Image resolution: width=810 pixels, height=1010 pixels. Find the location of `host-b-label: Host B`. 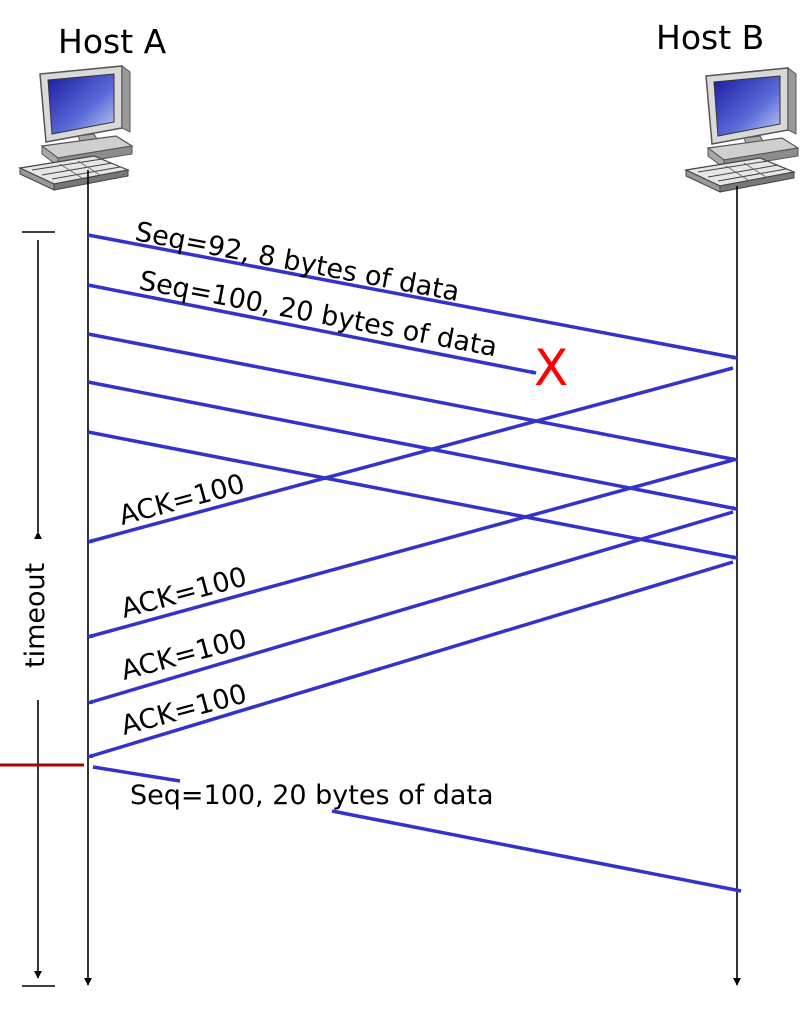

host-b-label: Host B is located at coordinates (710, 37).